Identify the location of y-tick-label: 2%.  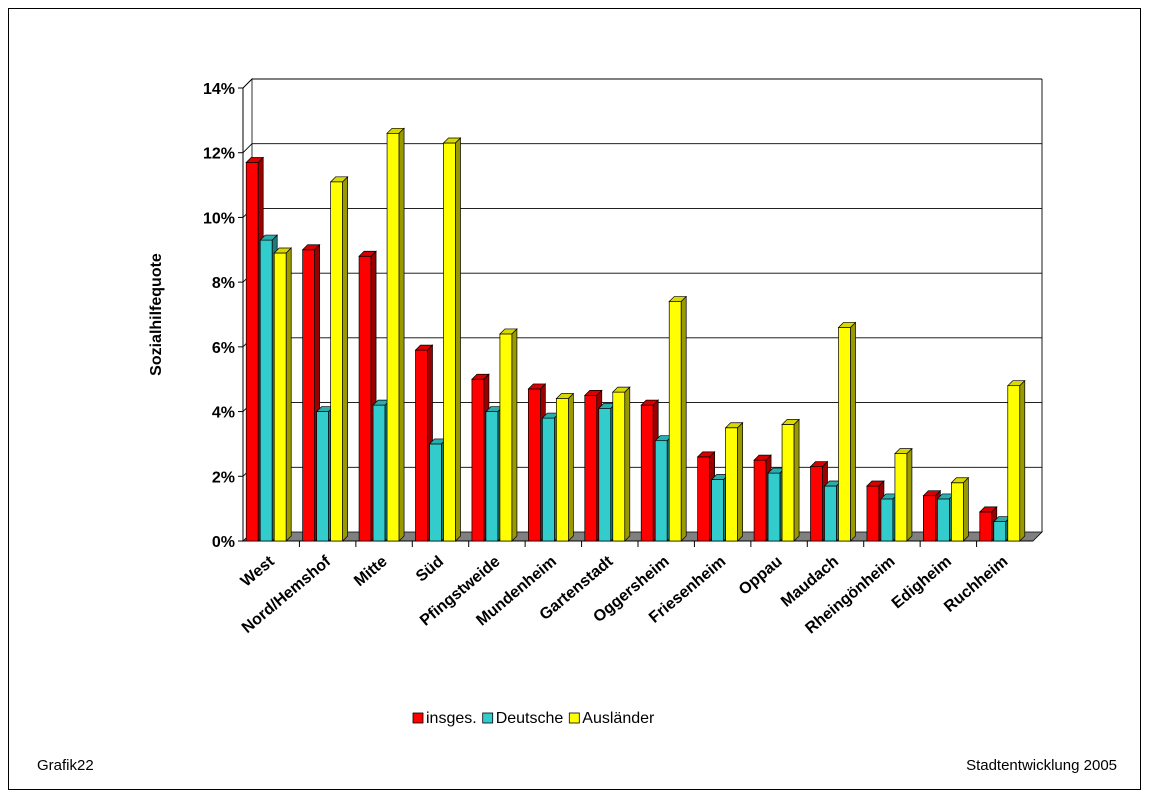
(223, 477).